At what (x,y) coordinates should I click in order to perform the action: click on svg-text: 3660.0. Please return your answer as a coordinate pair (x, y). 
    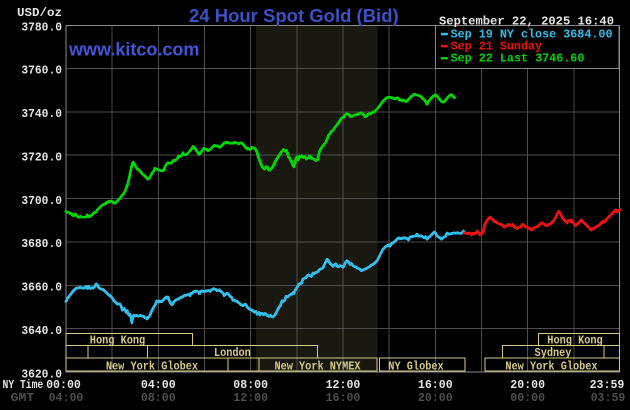
    Looking at the image, I should click on (41, 288).